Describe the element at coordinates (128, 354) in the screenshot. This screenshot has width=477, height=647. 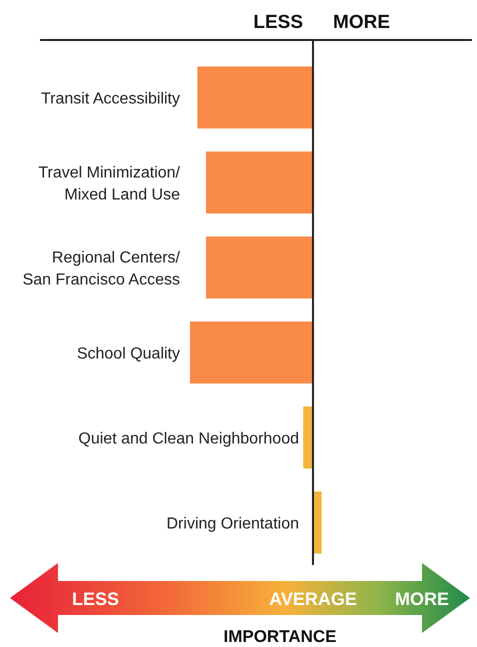
I see `y-tick-label: School Quality` at that location.